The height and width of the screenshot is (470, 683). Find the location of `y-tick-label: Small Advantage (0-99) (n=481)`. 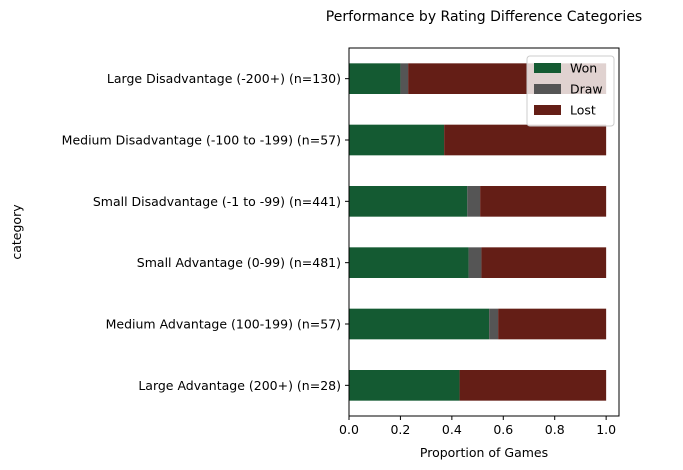

y-tick-label: Small Advantage (0-99) (n=481) is located at coordinates (239, 262).